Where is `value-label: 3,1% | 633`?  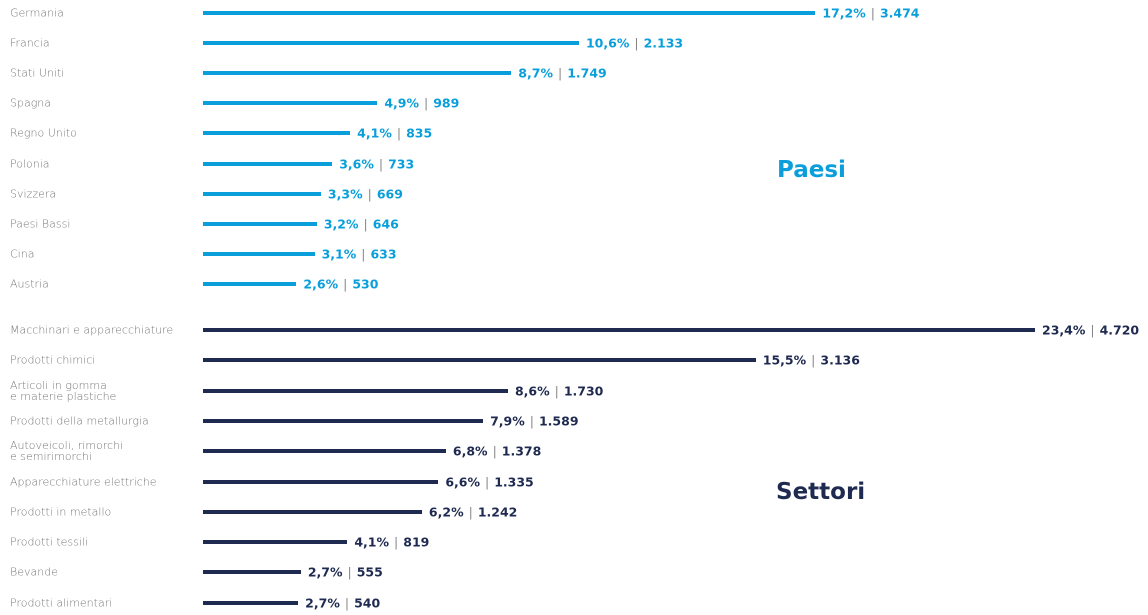 value-label: 3,1% | 633 is located at coordinates (359, 253).